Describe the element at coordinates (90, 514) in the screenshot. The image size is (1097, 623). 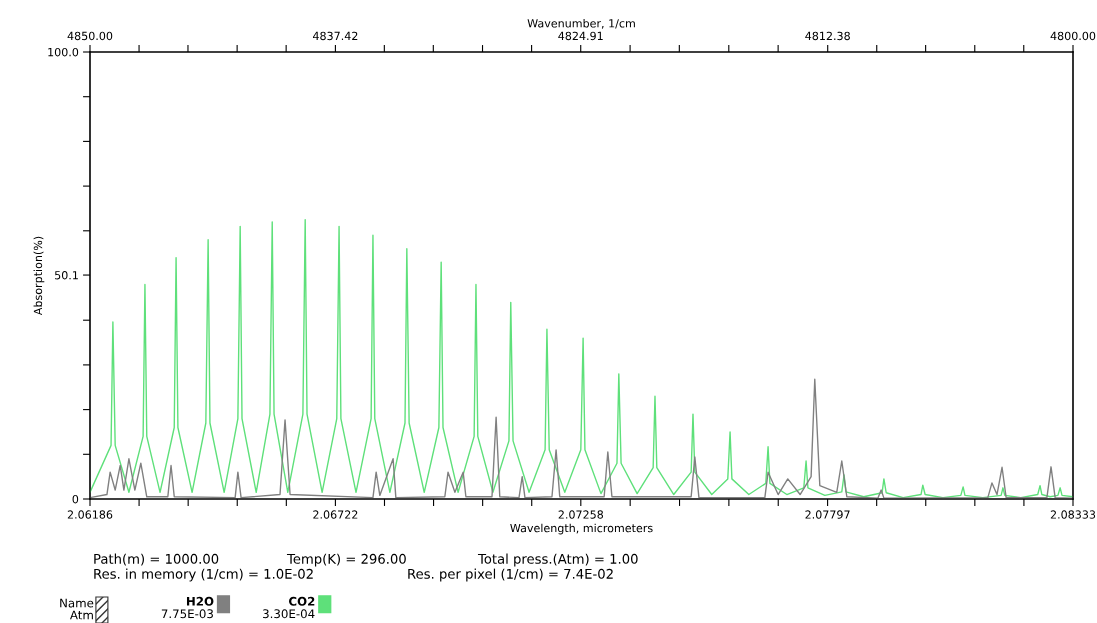
I see `x-tick-label: 2.06186` at that location.